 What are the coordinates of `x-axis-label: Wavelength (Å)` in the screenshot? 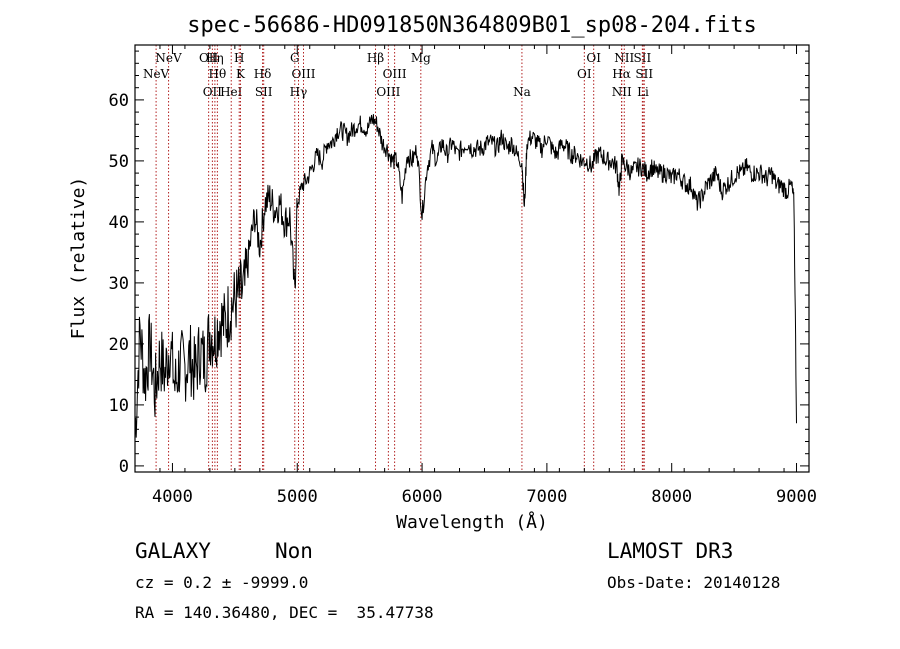 It's located at (472, 522).